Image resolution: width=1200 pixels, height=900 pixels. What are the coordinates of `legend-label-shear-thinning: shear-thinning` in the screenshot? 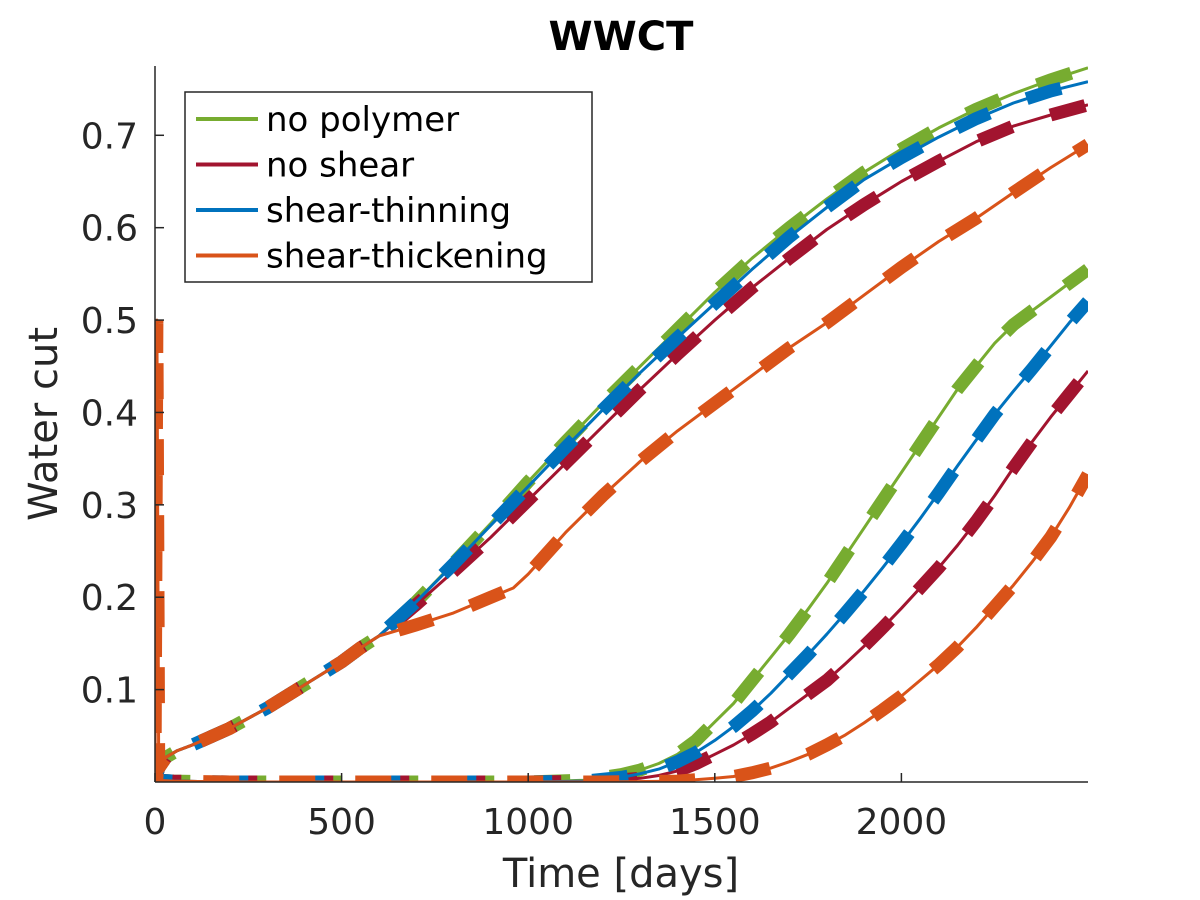 It's located at (388, 211).